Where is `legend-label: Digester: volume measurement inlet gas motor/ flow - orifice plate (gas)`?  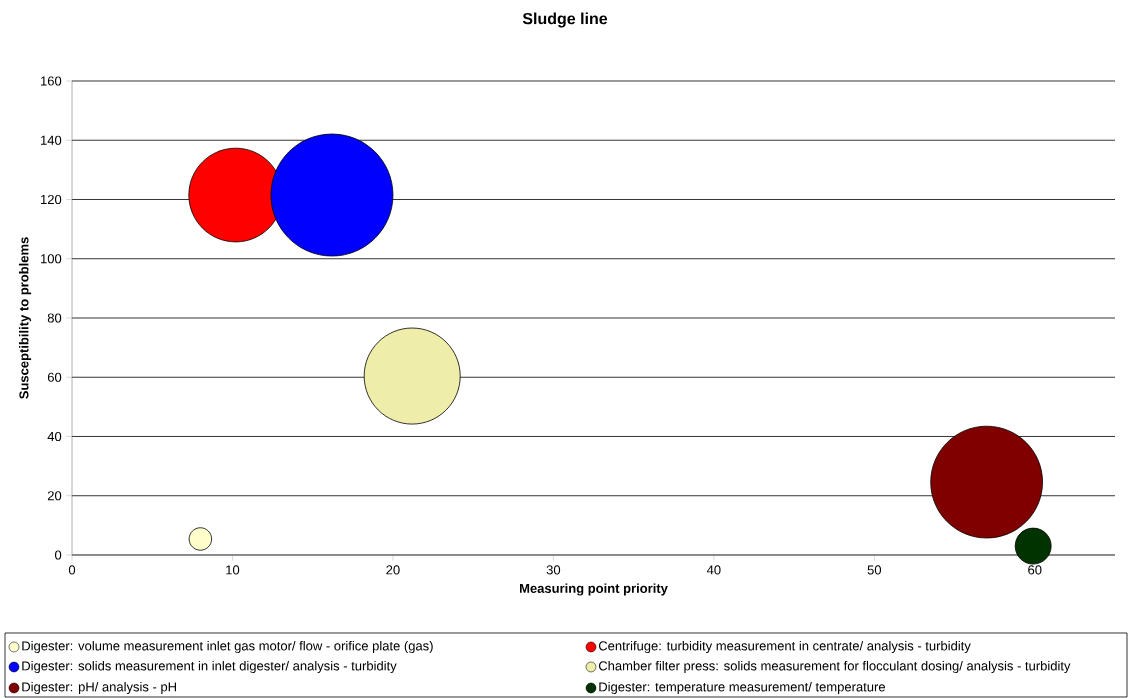 legend-label: Digester: volume measurement inlet gas motor/ flow - orifice plate (gas) is located at coordinates (227, 647).